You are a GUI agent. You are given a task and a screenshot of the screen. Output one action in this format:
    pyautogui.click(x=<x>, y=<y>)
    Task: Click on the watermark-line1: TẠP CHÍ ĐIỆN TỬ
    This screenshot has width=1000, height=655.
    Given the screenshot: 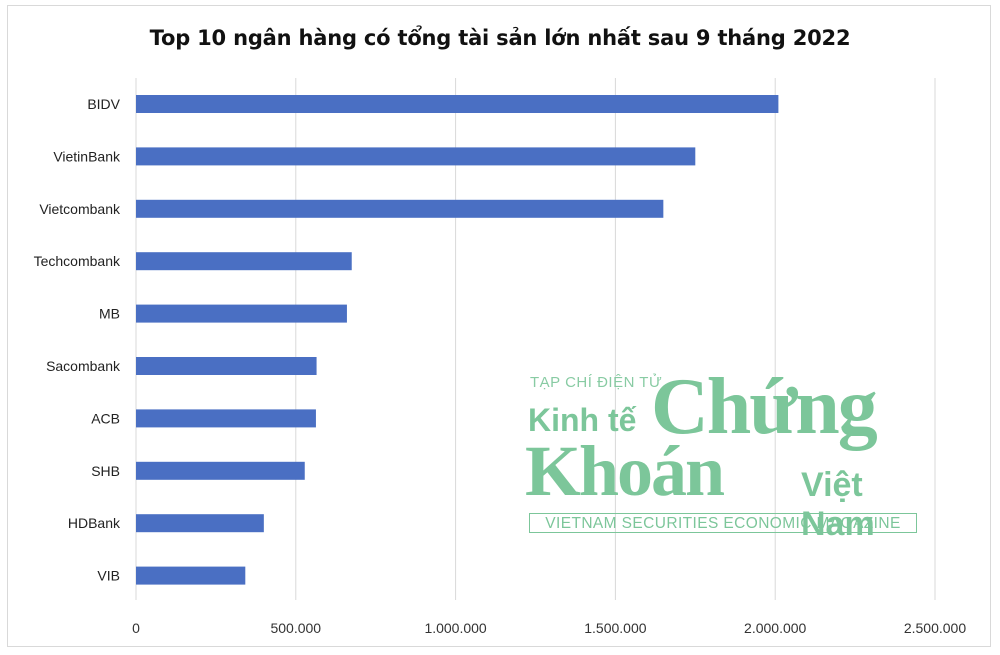 What is the action you would take?
    pyautogui.click(x=596, y=382)
    